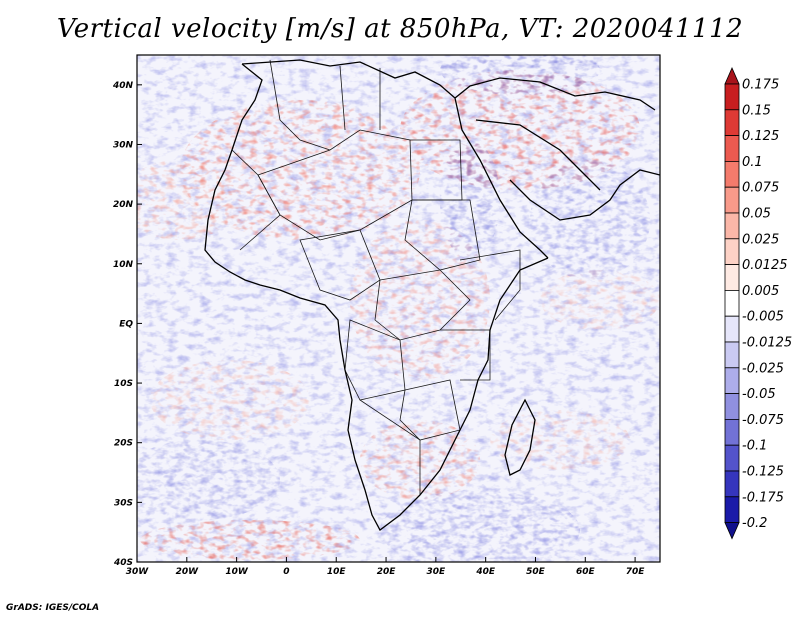 This screenshot has height=618, width=800. What do you see at coordinates (765, 265) in the screenshot?
I see `colorbar-label: 0.0125` at bounding box center [765, 265].